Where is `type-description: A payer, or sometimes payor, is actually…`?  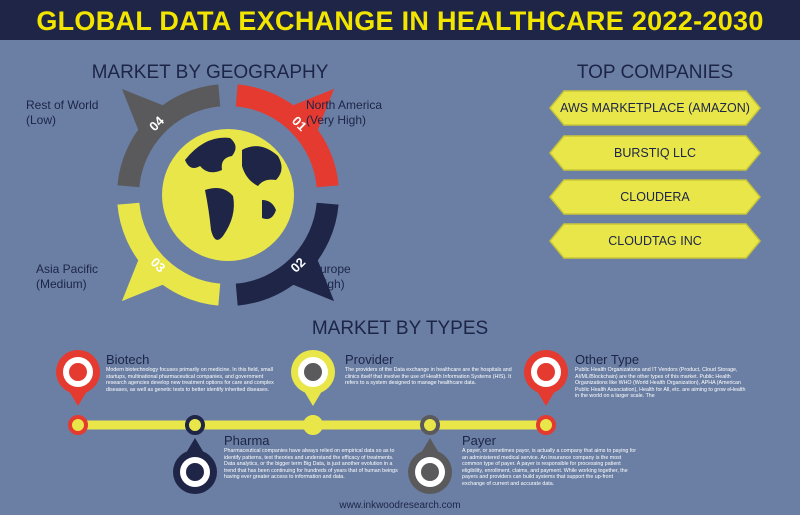 type-description: A payer, or sometimes payor, is actually… is located at coordinates (549, 467).